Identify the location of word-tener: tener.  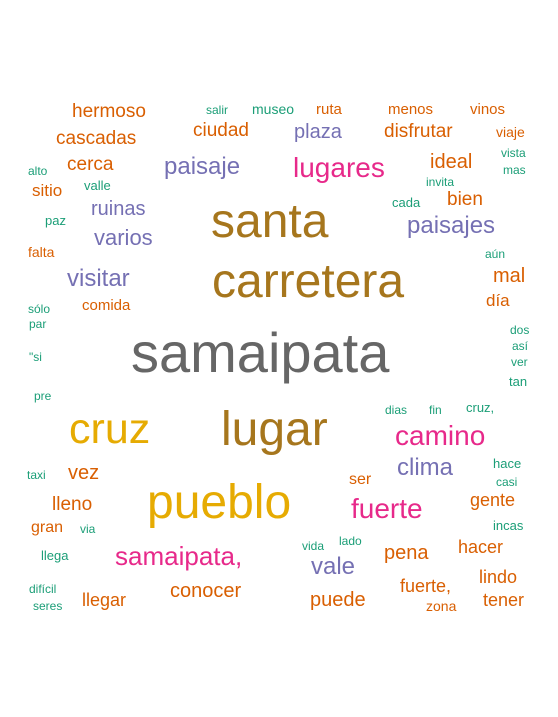
(504, 600).